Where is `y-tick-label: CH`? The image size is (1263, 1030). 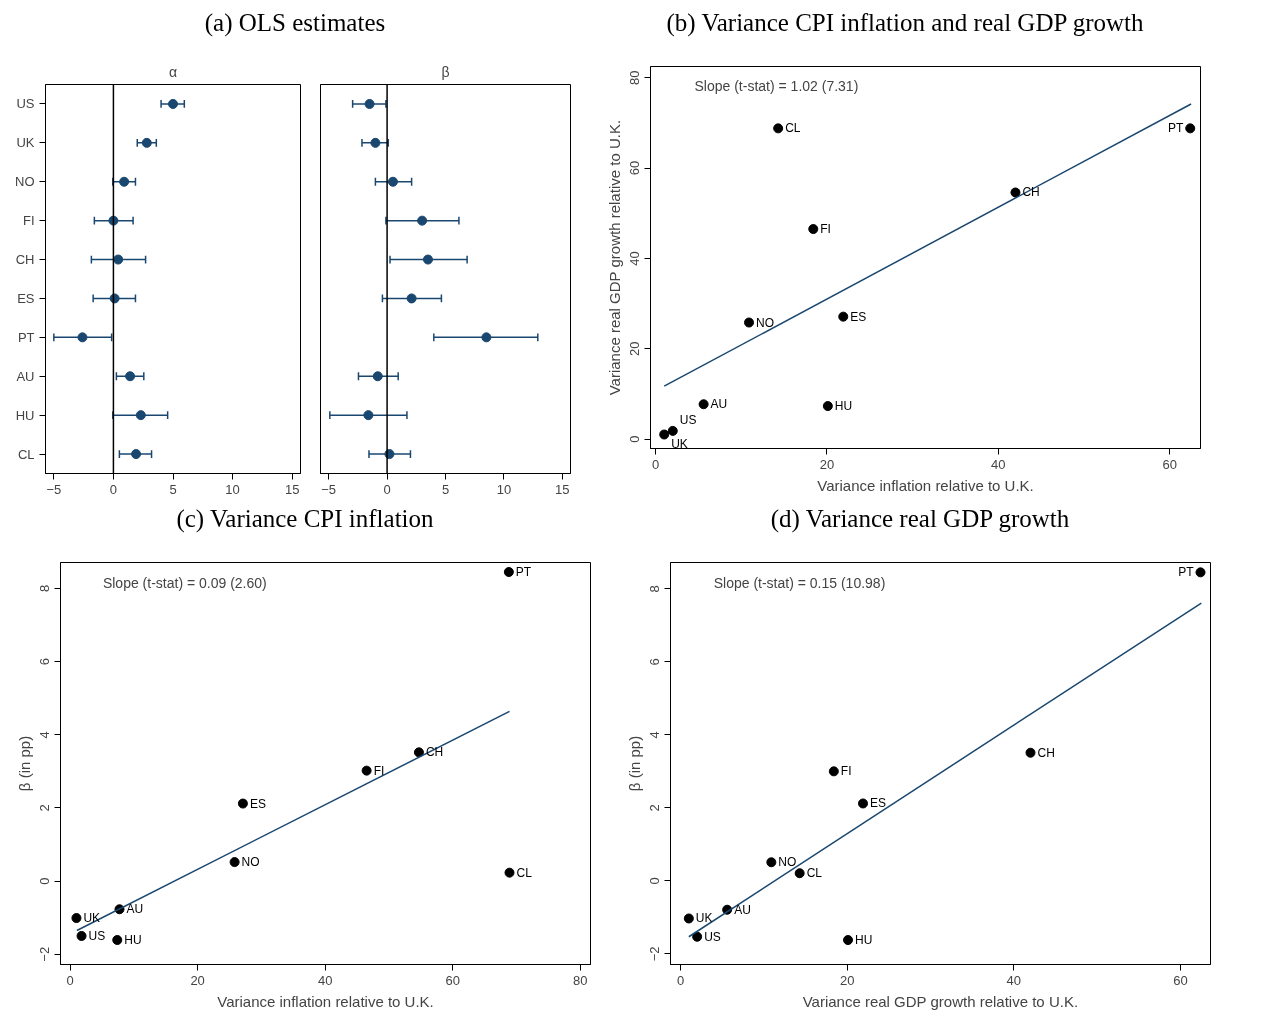
y-tick-label: CH is located at coordinates (25, 260).